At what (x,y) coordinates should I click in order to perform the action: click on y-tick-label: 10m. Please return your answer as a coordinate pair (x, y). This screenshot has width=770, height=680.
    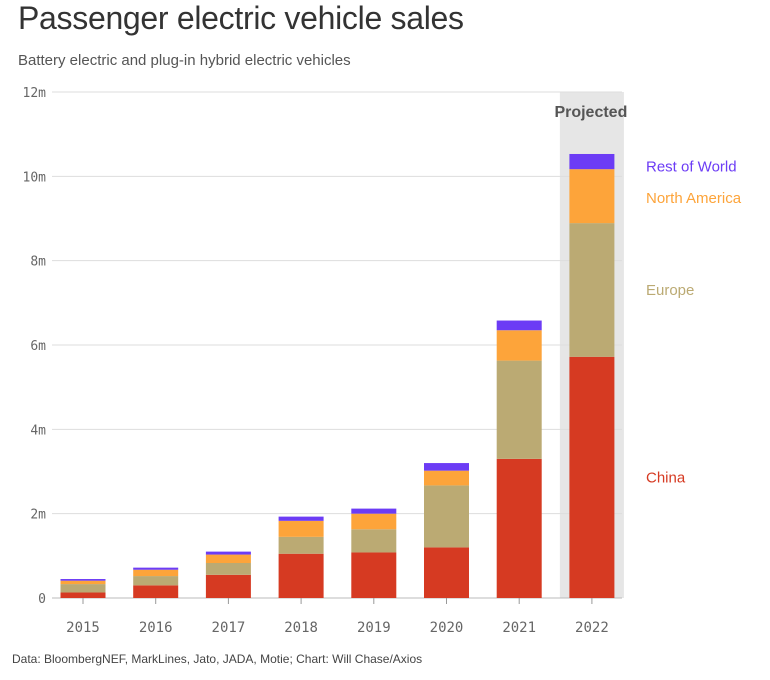
    Looking at the image, I should click on (35, 177).